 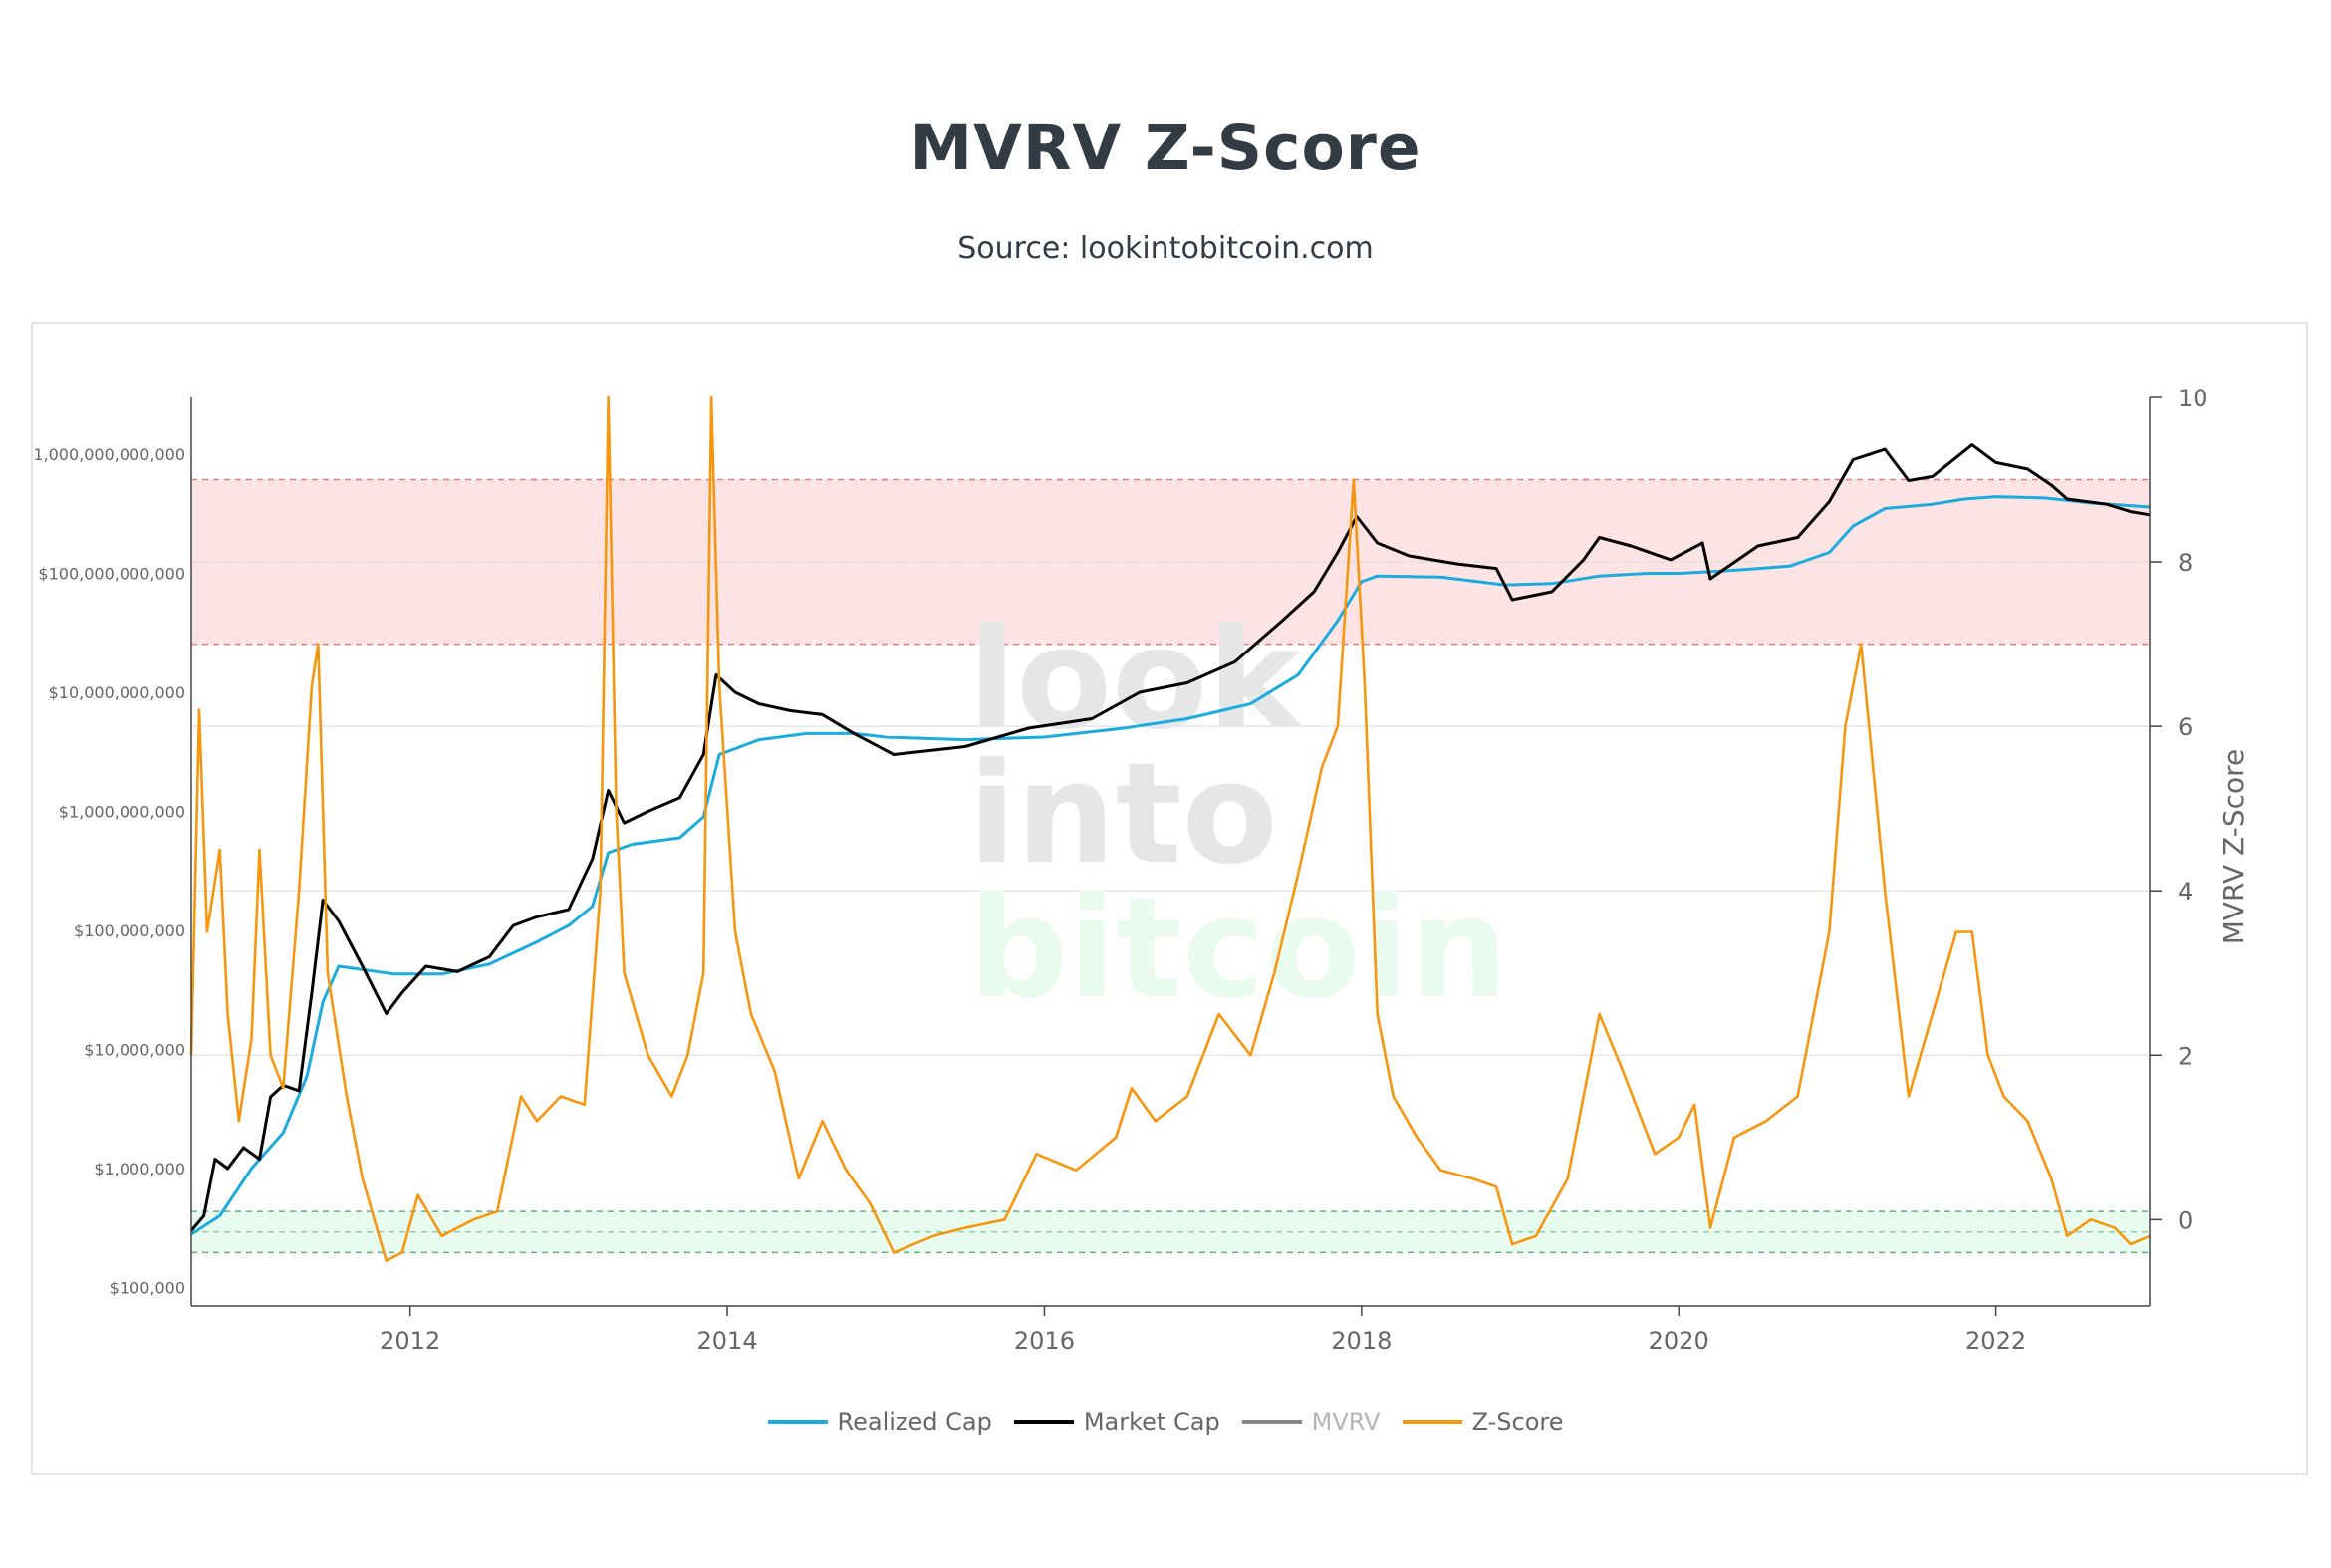 I want to click on chart-legend: Realized Cap Market Cap MVRV Z-Score, so click(x=1165, y=1422).